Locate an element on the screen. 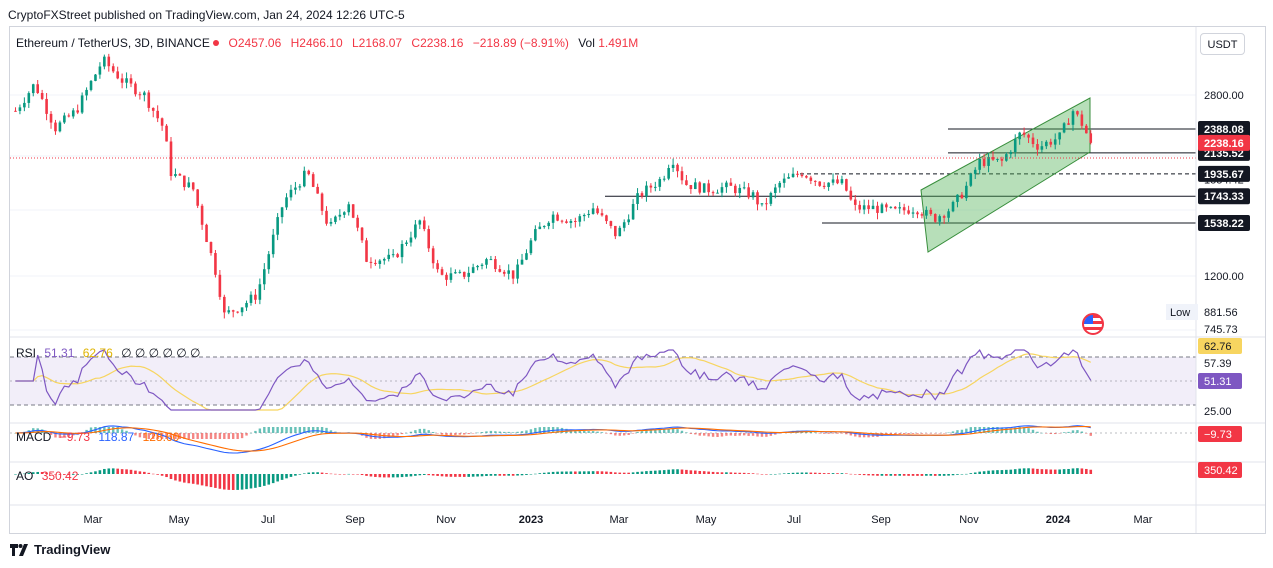 The width and height of the screenshot is (1273, 568). ao-legend: AO 350.42 is located at coordinates (47, 476).